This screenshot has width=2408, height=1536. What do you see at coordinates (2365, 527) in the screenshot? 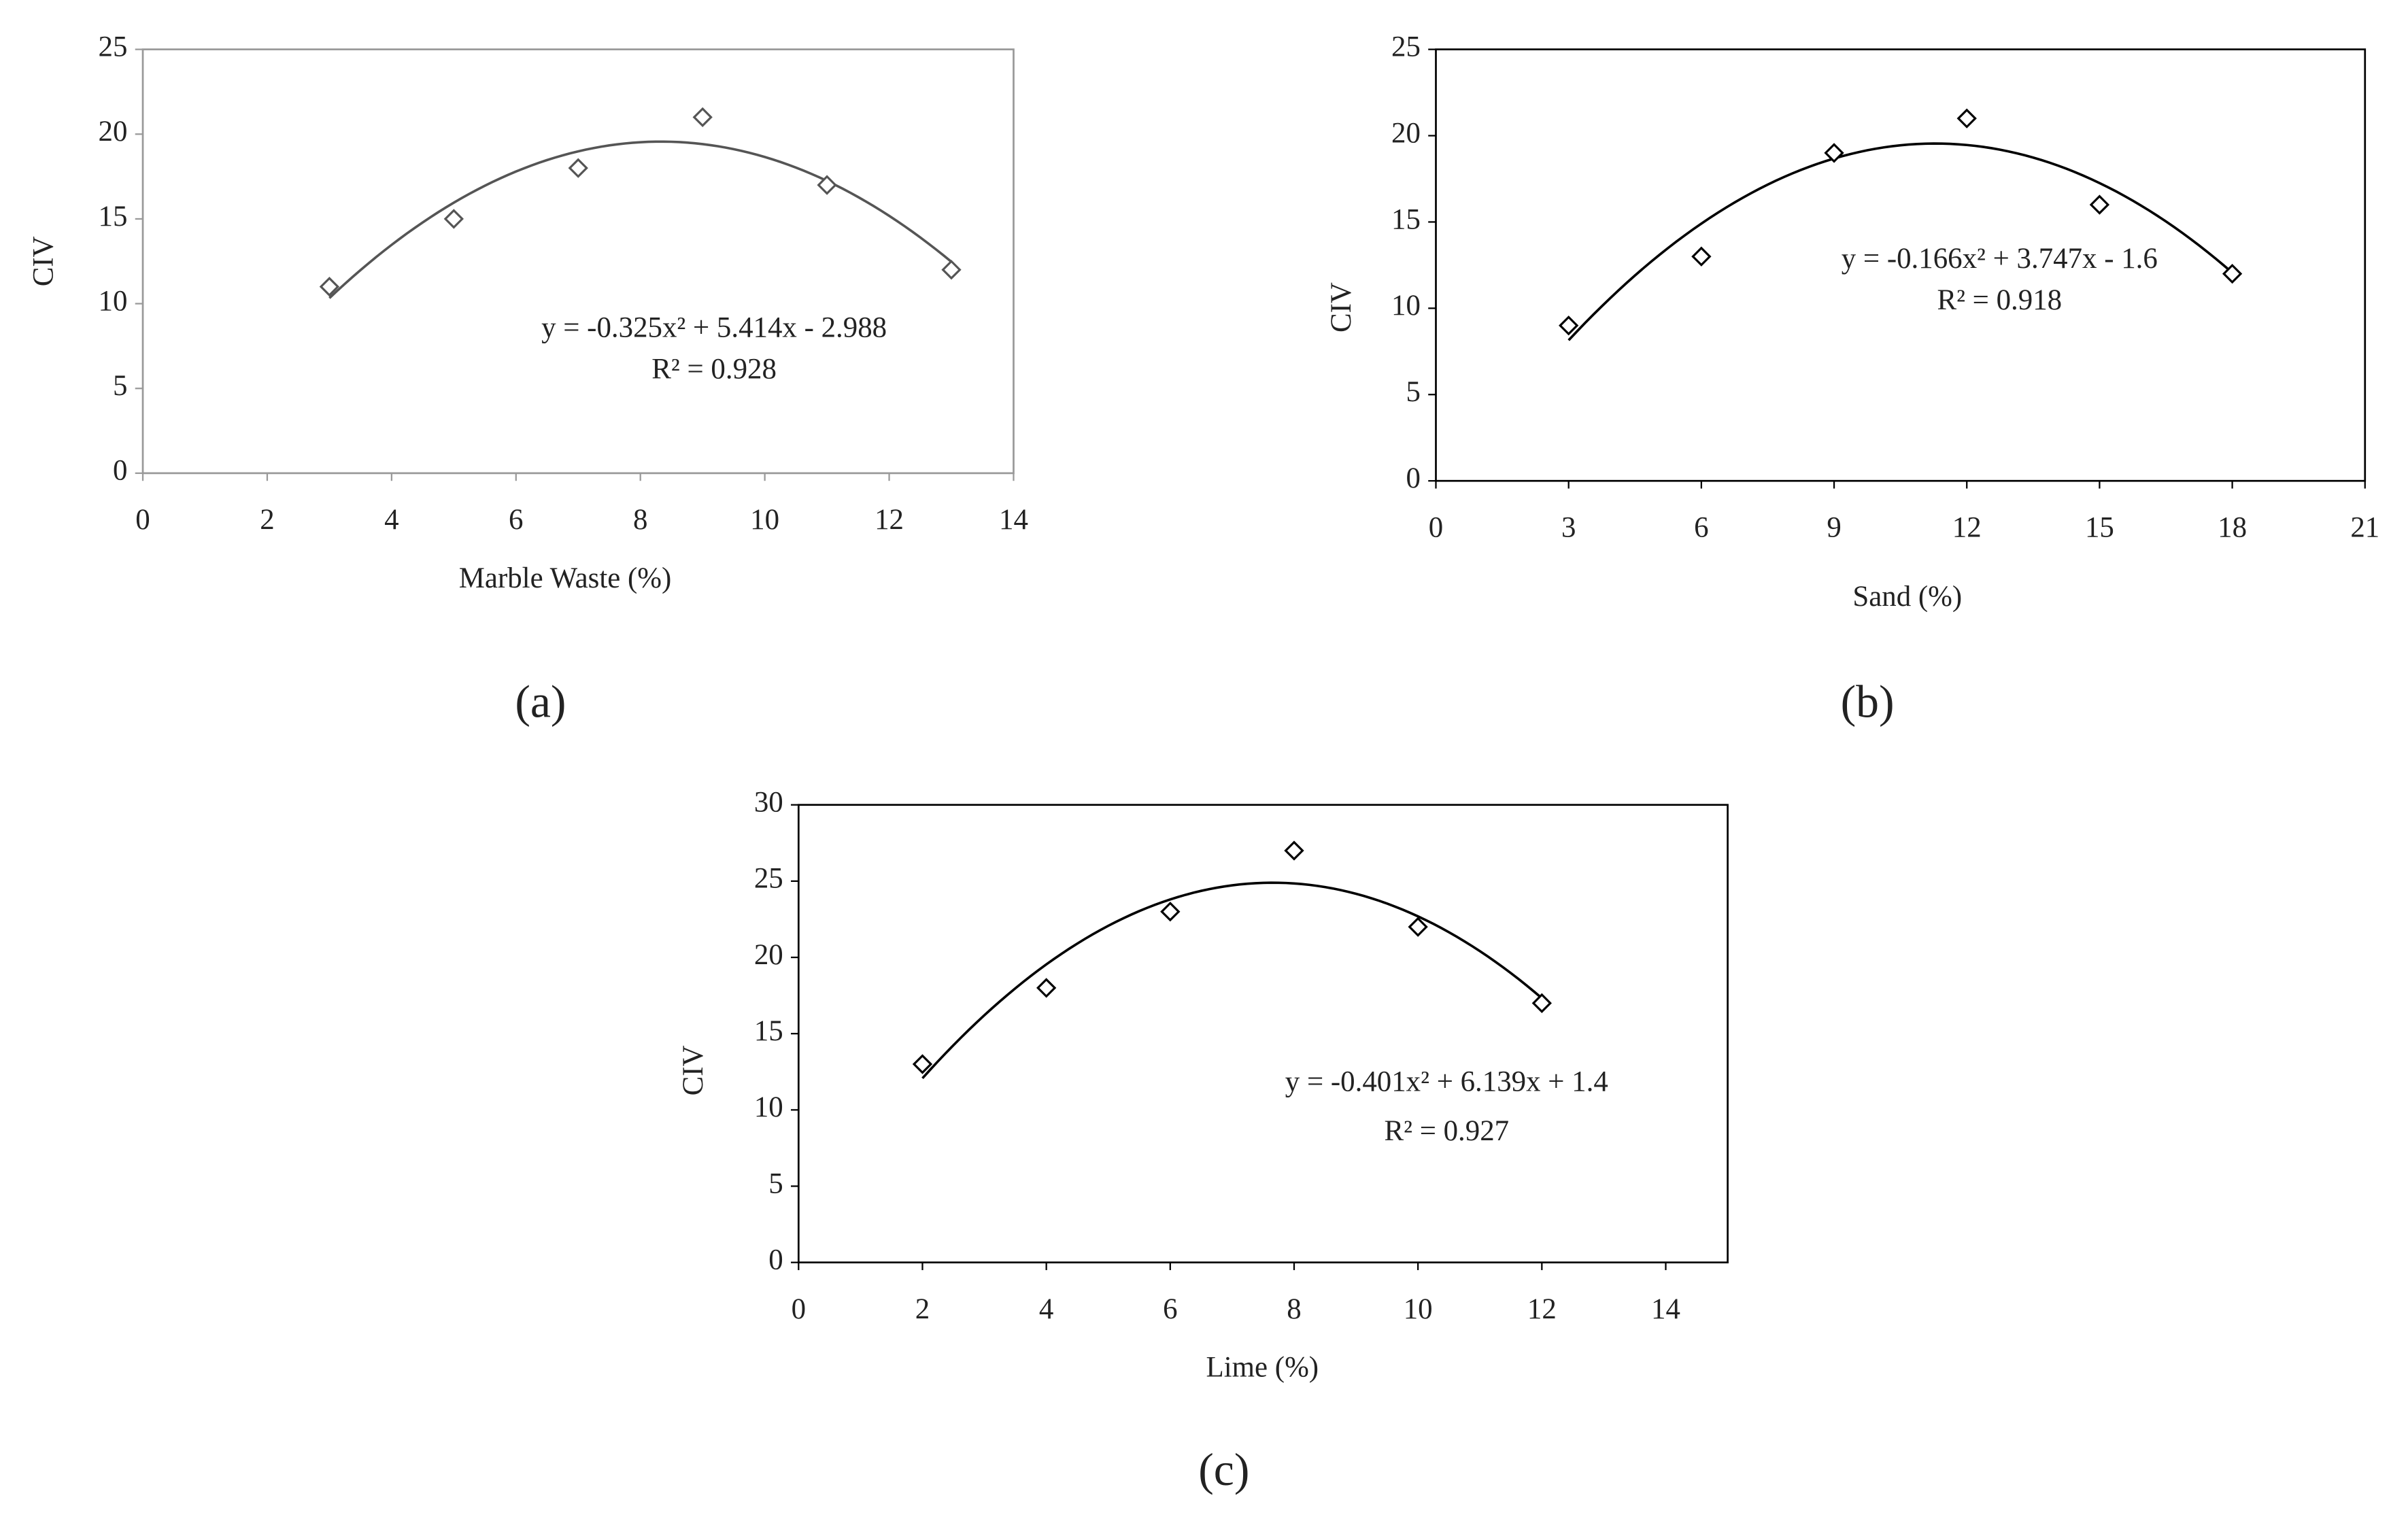
I see `x-tick-label: 21` at bounding box center [2365, 527].